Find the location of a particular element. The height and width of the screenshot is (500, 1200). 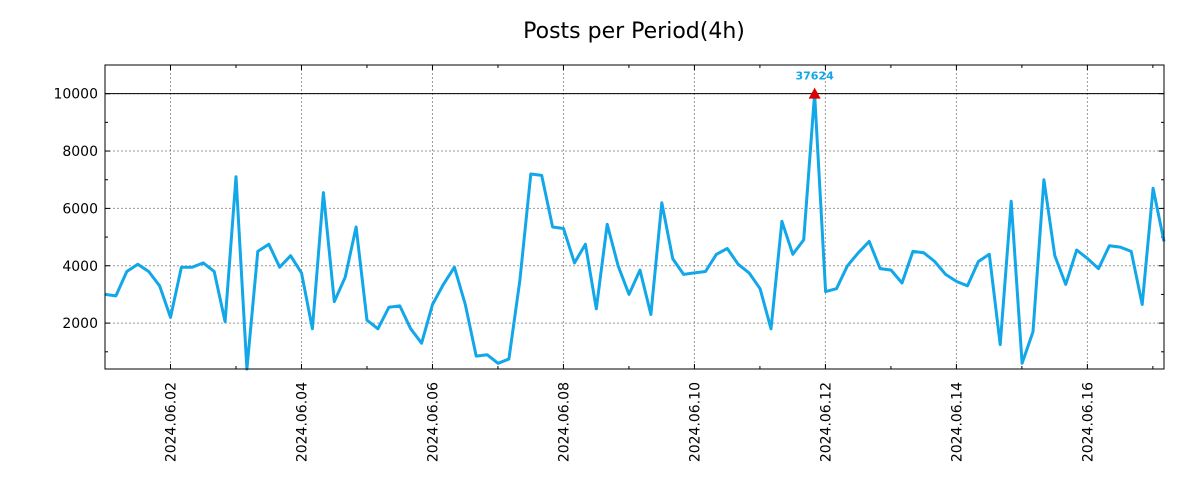

x-tick-label: 2024.06.14 is located at coordinates (957, 422).